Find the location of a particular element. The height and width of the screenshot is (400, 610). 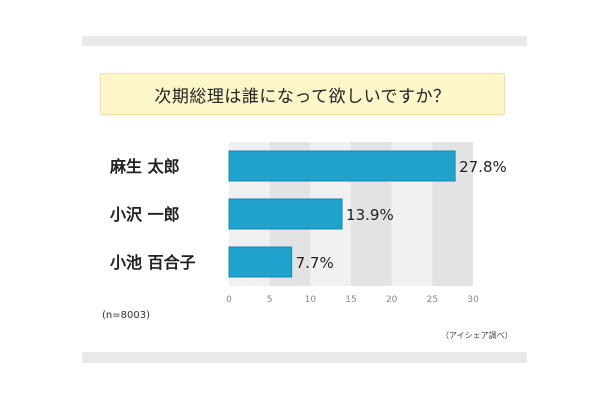

category-label: 麻生 太郎 is located at coordinates (144, 166).